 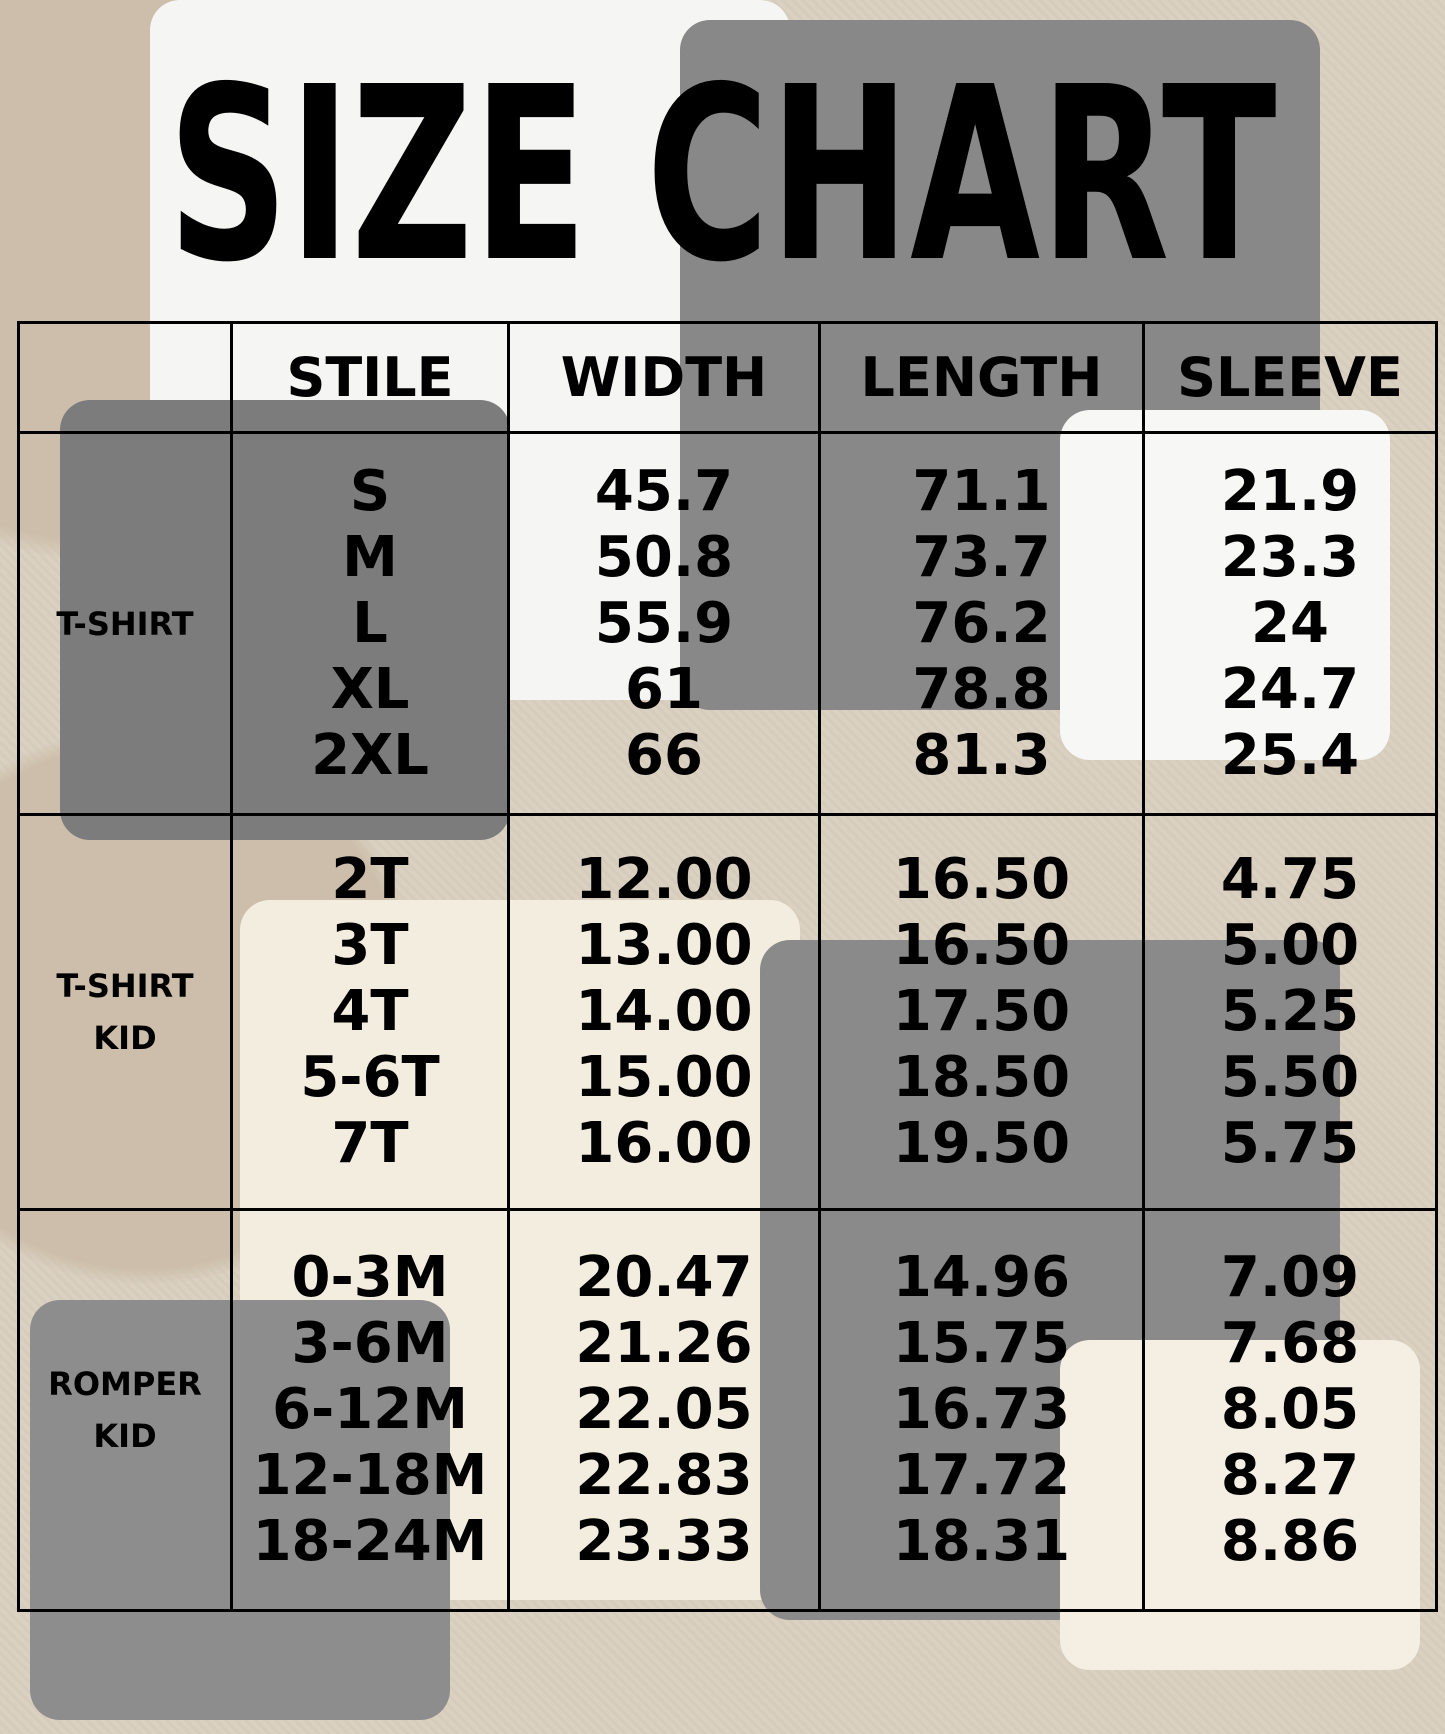 I want to click on width-value: 21.26, so click(x=664, y=1343).